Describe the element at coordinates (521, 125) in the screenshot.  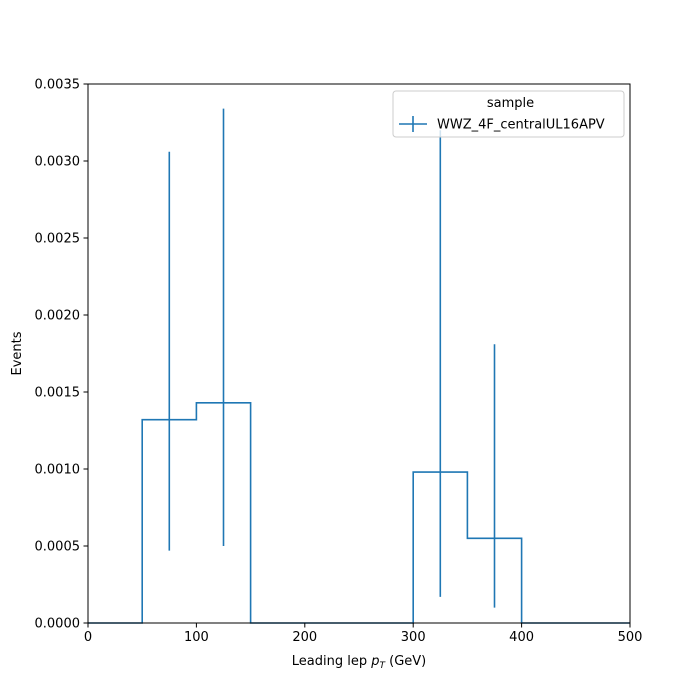
I see `legend-entry-label: WWZ_4F_centralUL16APV` at that location.